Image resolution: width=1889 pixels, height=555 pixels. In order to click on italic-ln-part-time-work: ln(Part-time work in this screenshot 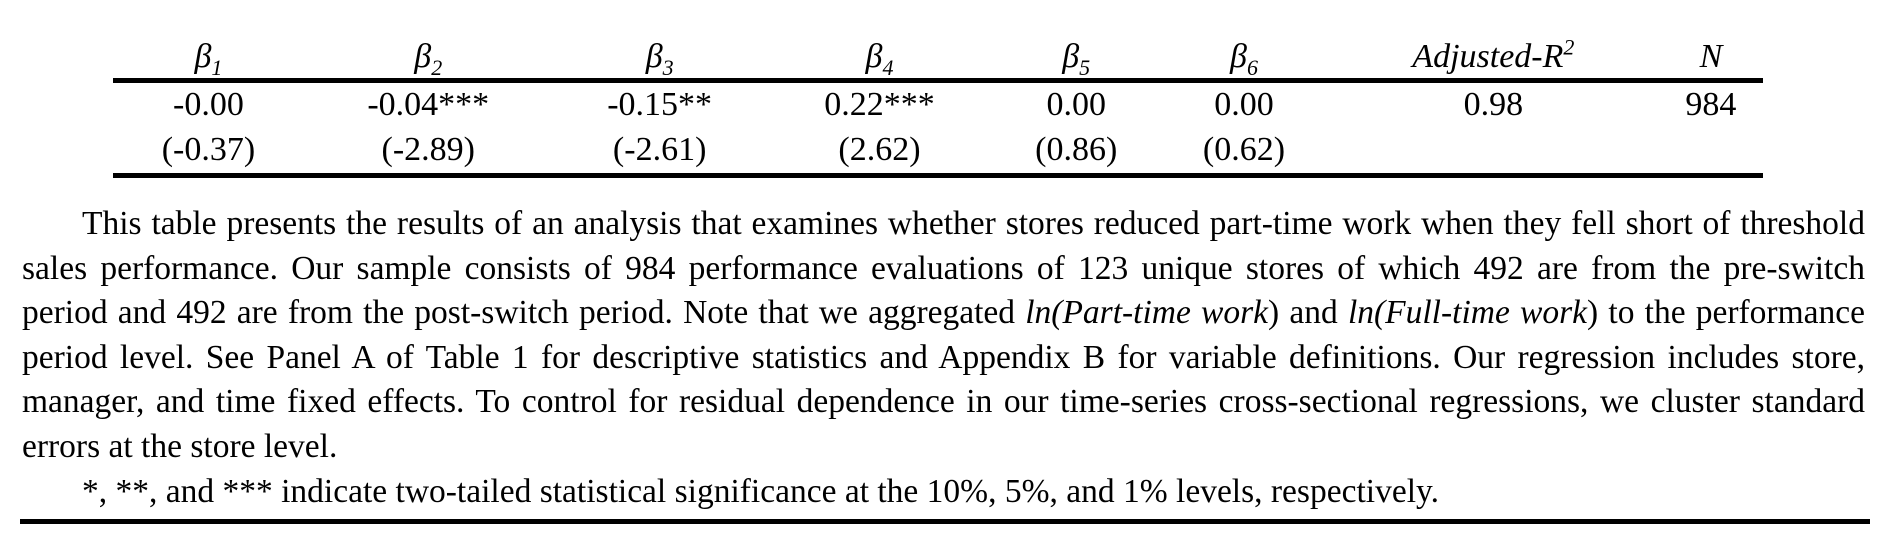, I will do `click(1147, 313)`.